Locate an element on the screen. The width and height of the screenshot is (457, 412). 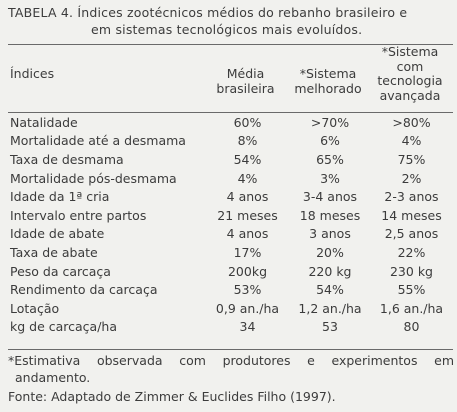
cell-media: 54% is located at coordinates (247, 159).